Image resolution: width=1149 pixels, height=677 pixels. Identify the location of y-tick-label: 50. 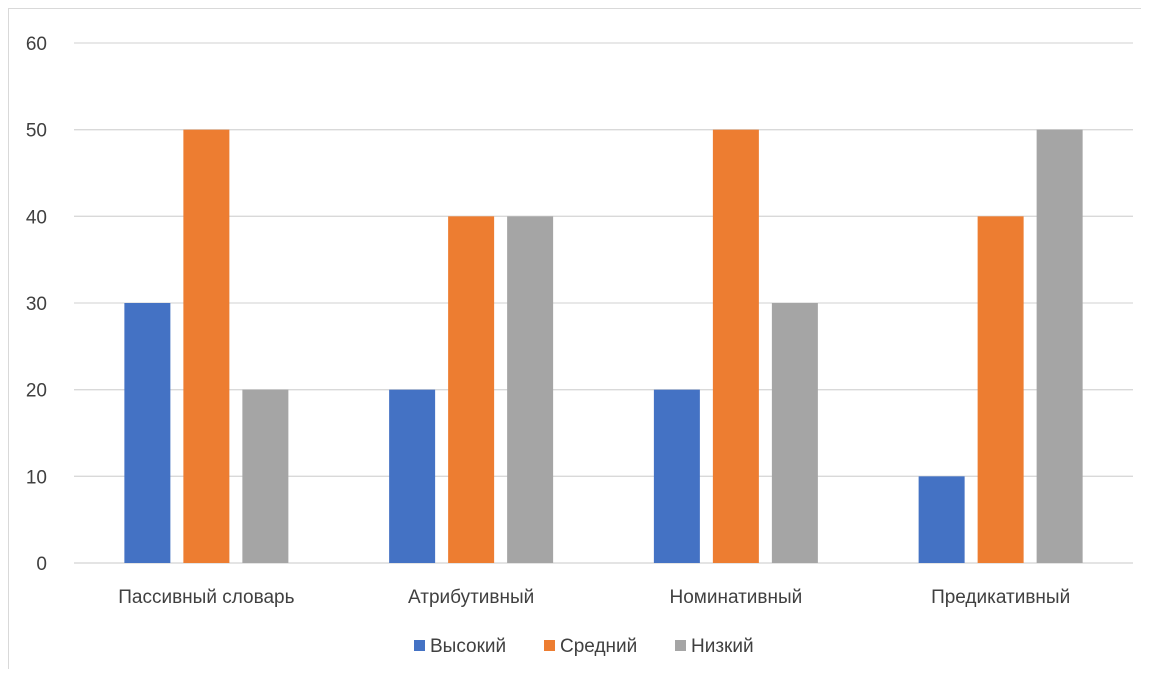
(36, 131).